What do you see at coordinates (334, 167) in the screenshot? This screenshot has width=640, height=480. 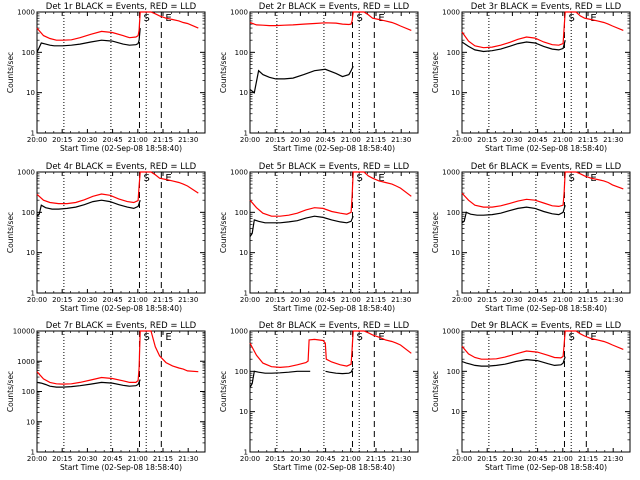 I see `panel-title: Det 5r BLACK = Events, RED = LLD` at bounding box center [334, 167].